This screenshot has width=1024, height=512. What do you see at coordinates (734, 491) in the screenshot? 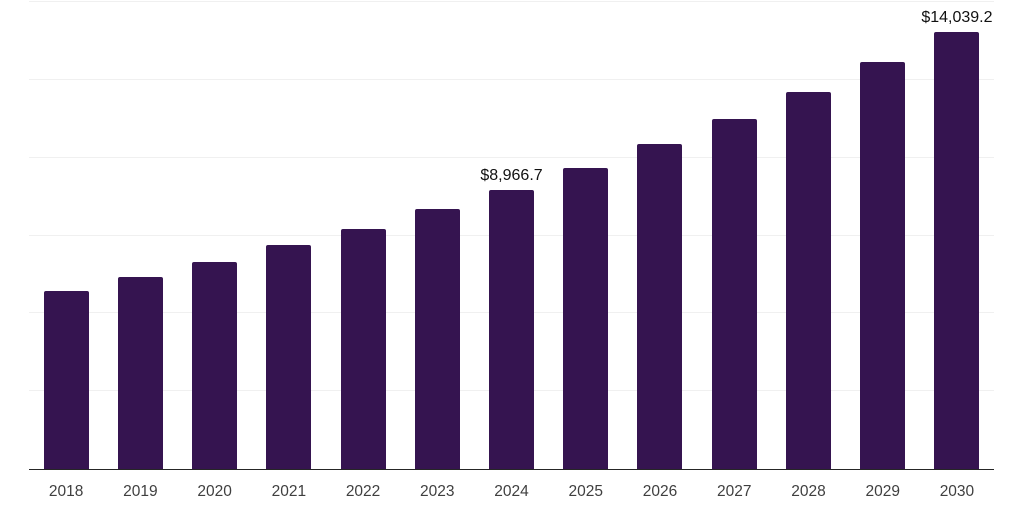
I see `x-tick-label-2027: 2027` at bounding box center [734, 491].